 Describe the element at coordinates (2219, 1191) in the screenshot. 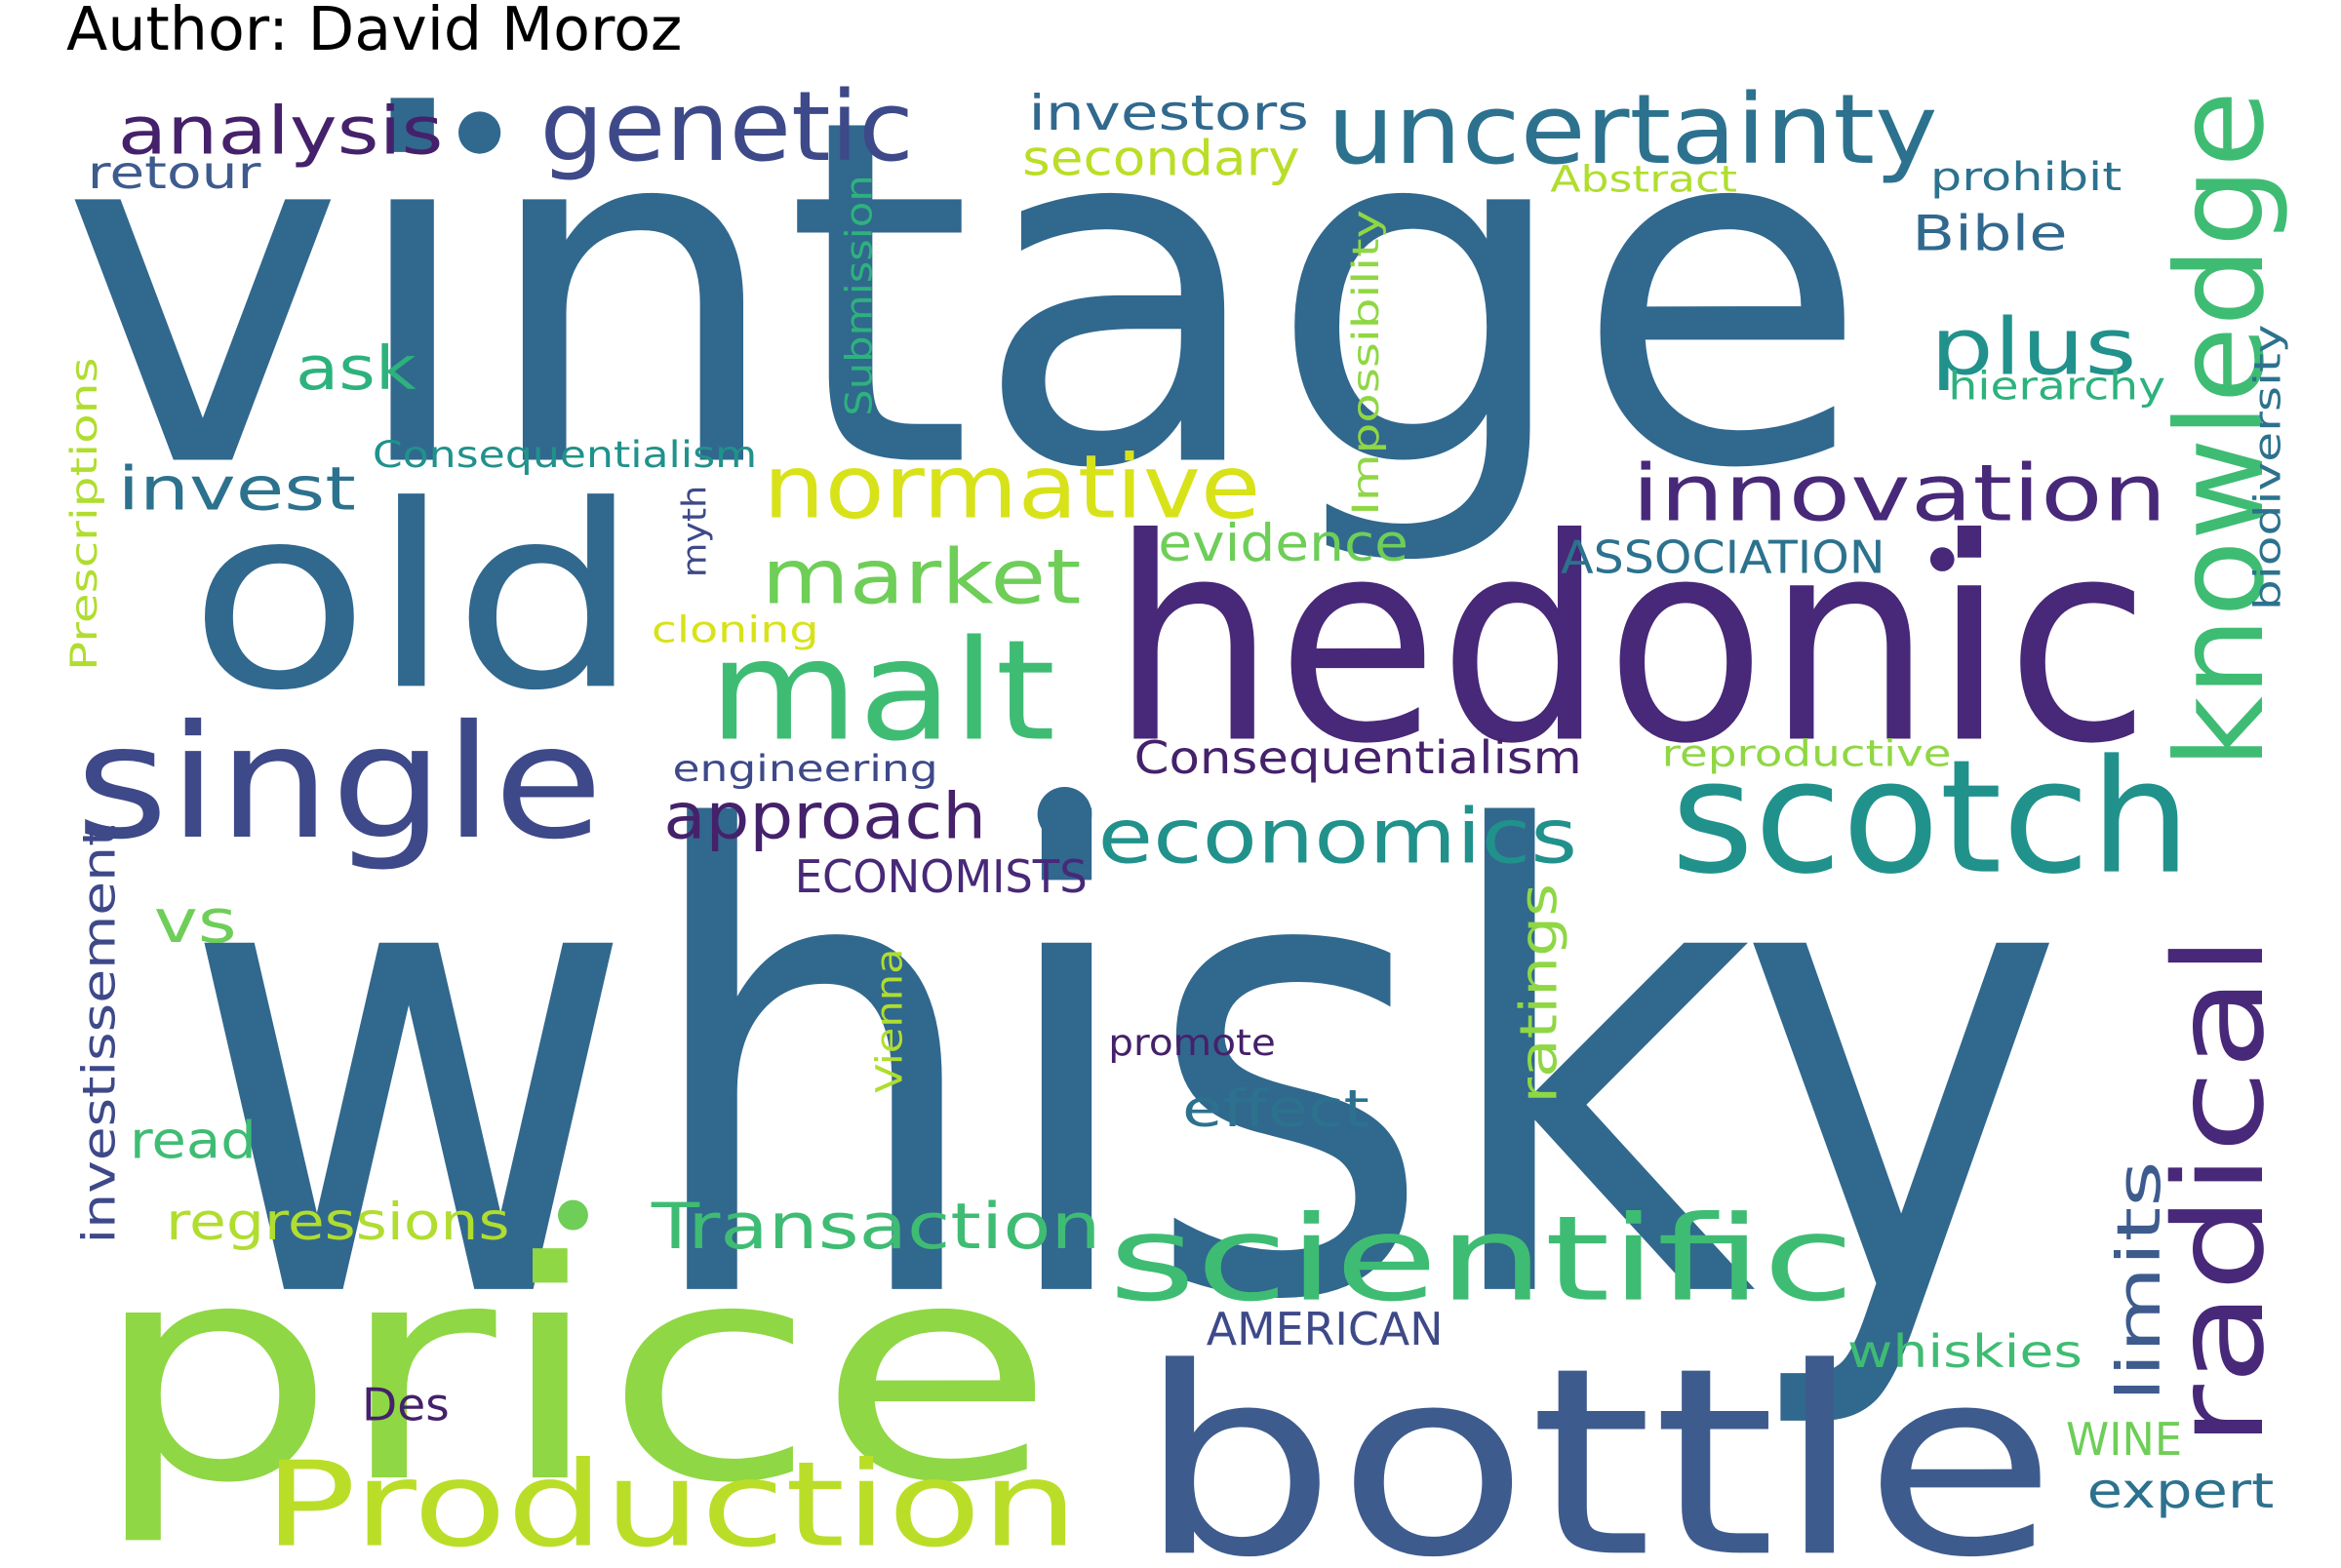

I see `word-radical: radical` at that location.